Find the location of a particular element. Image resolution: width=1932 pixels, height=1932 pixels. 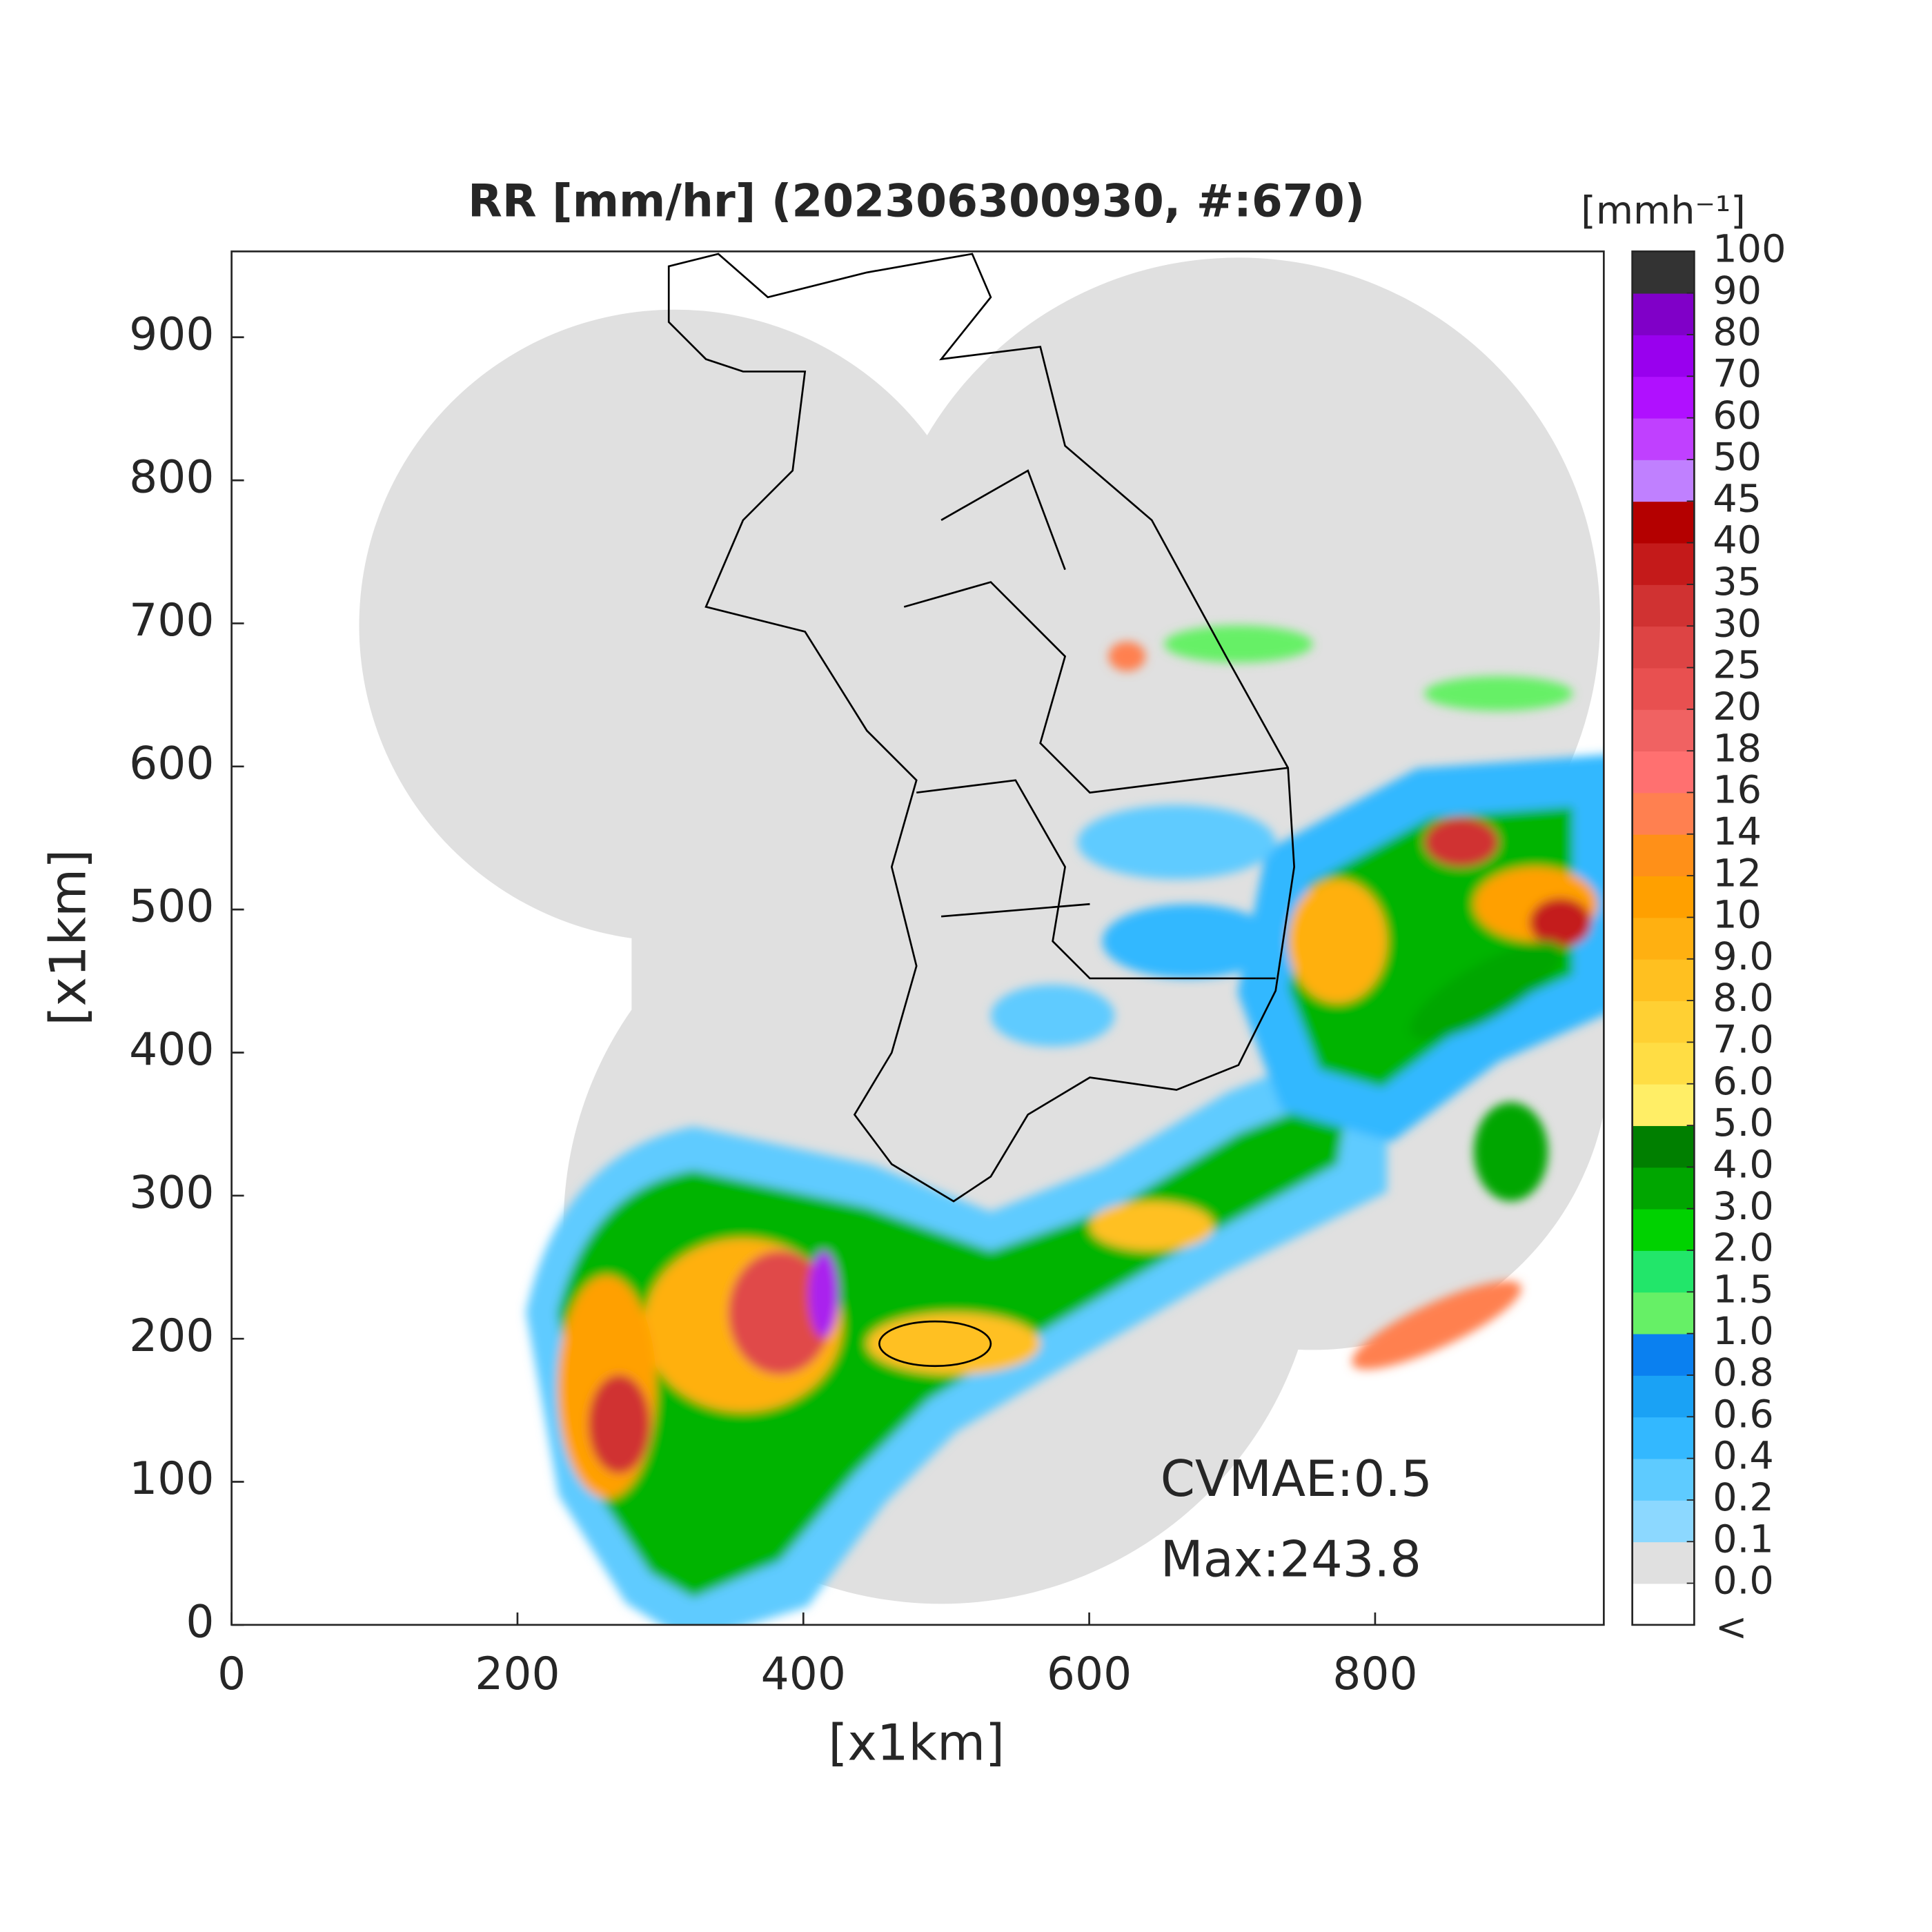

y-tick-label: 600 is located at coordinates (171, 763).